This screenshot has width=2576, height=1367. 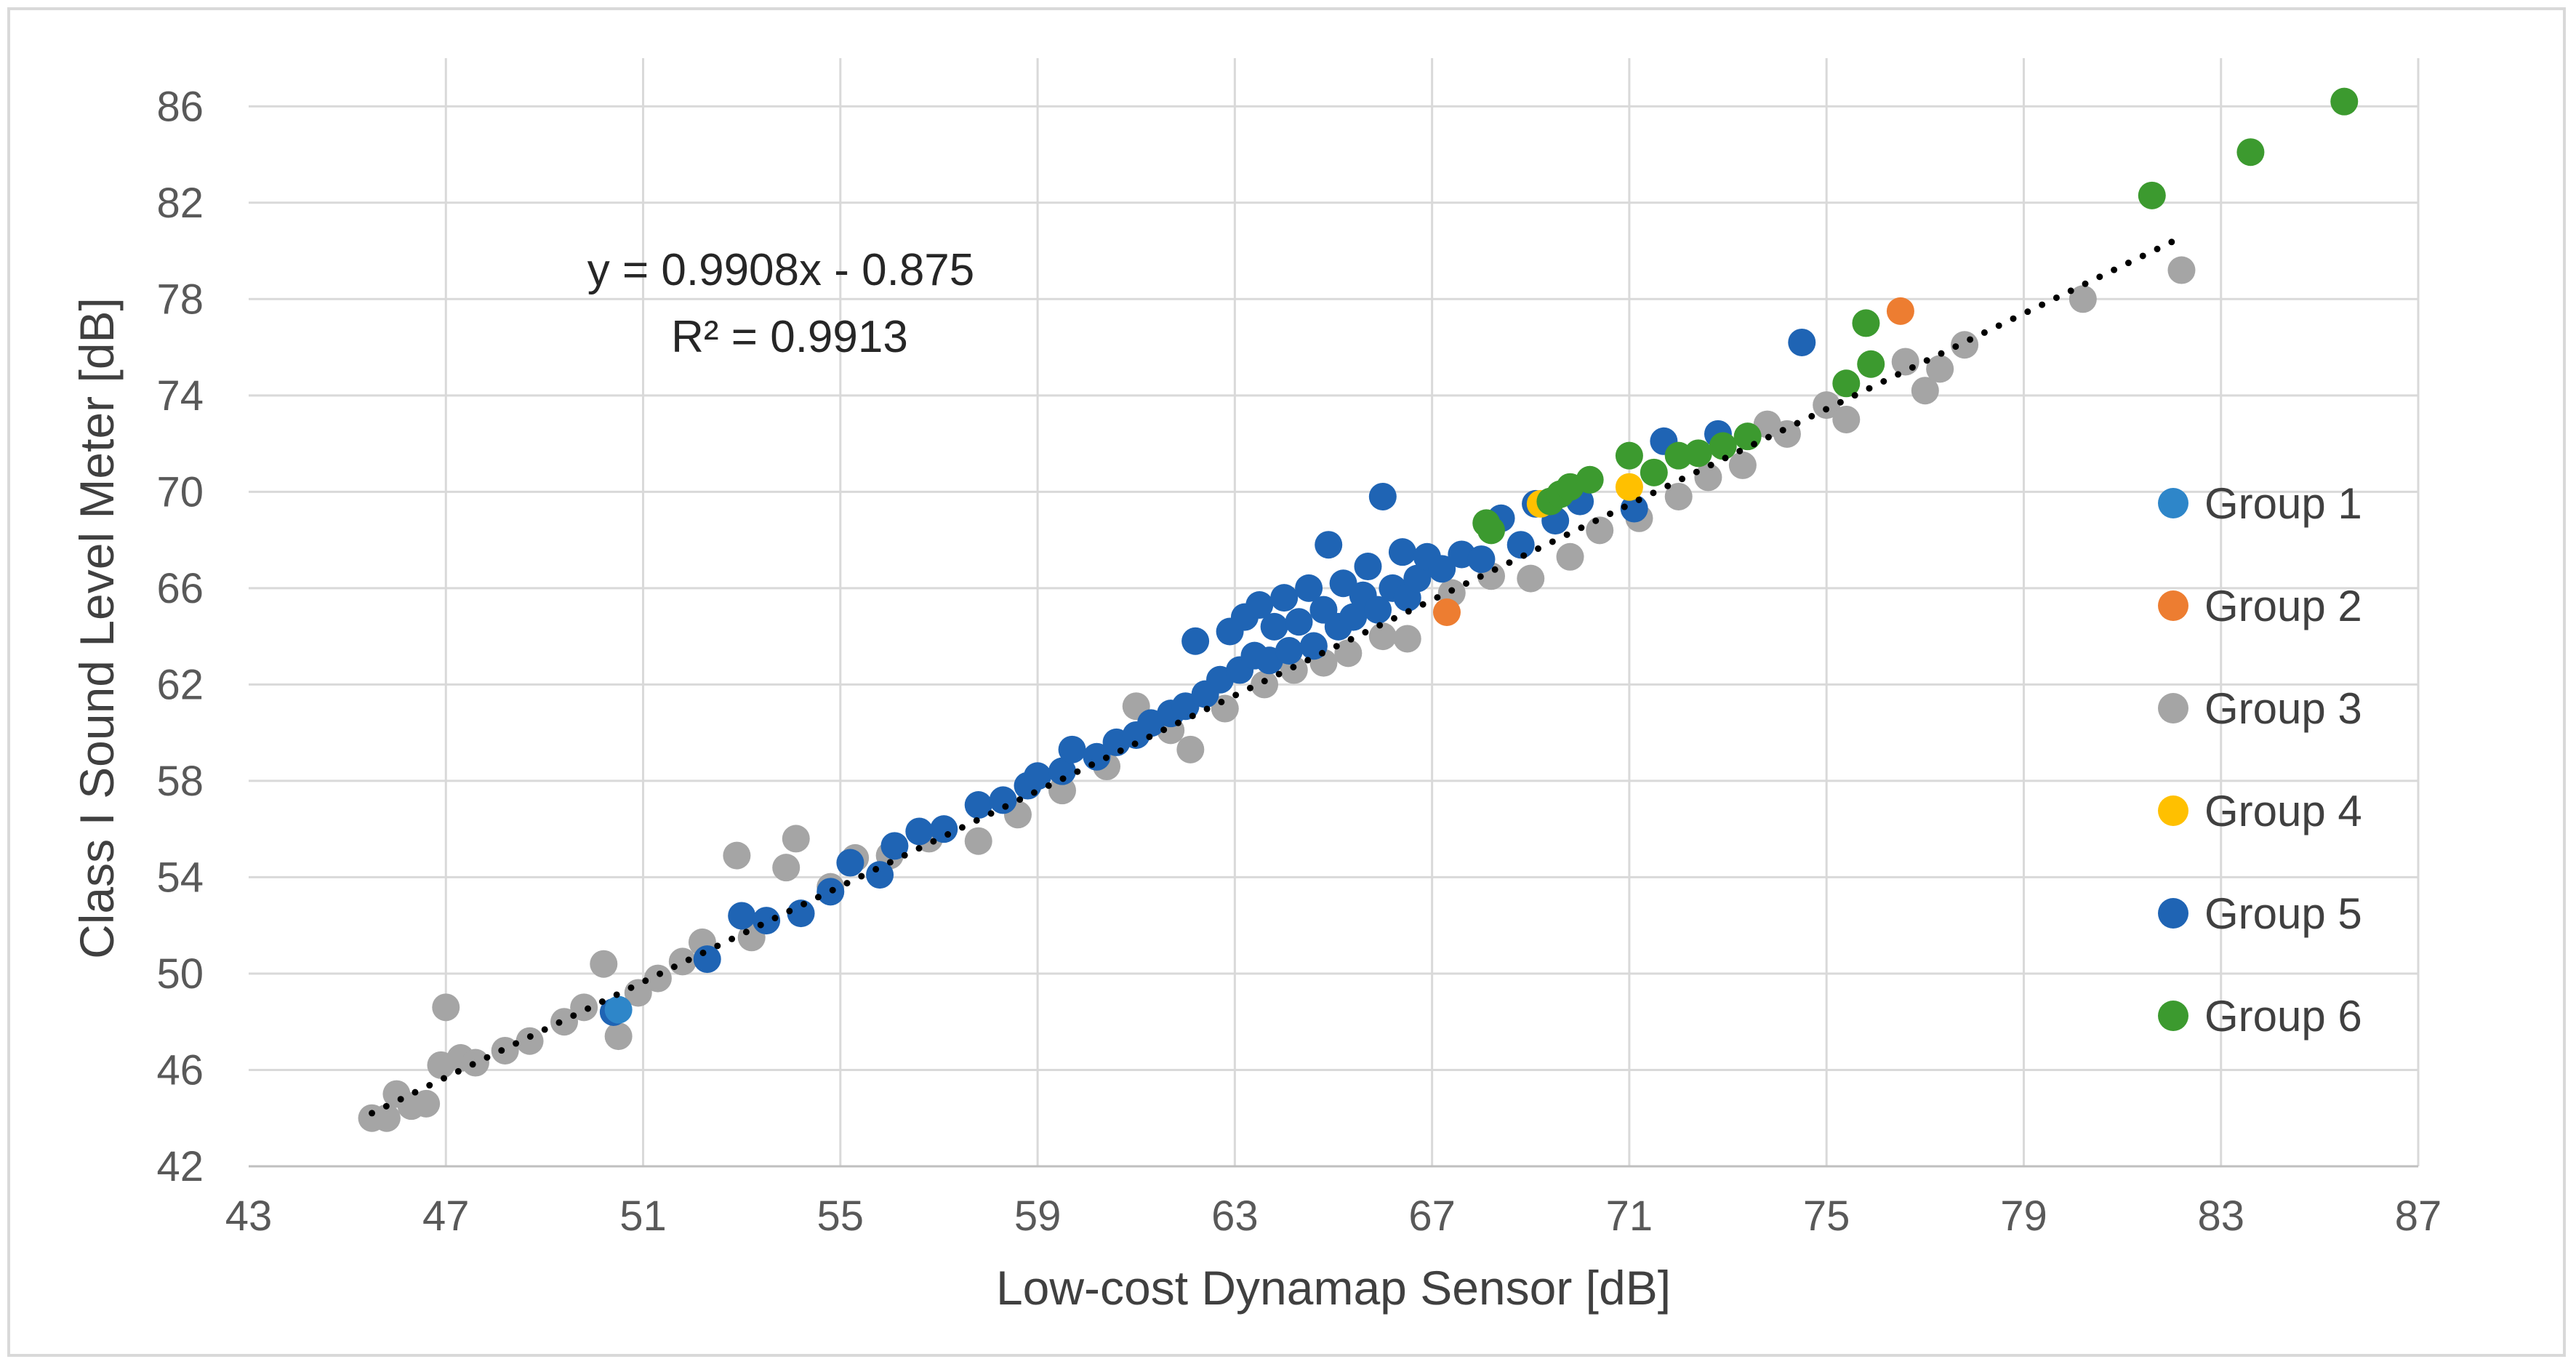 I want to click on y-tick-label: 46, so click(x=180, y=1070).